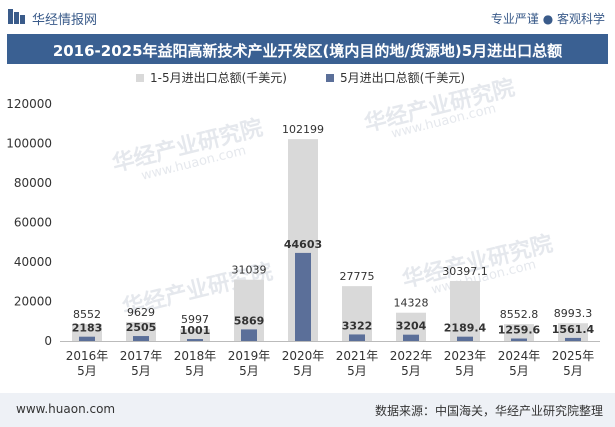  What do you see at coordinates (33, 183) in the screenshot?
I see `y-tick-label: 80000` at bounding box center [33, 183].